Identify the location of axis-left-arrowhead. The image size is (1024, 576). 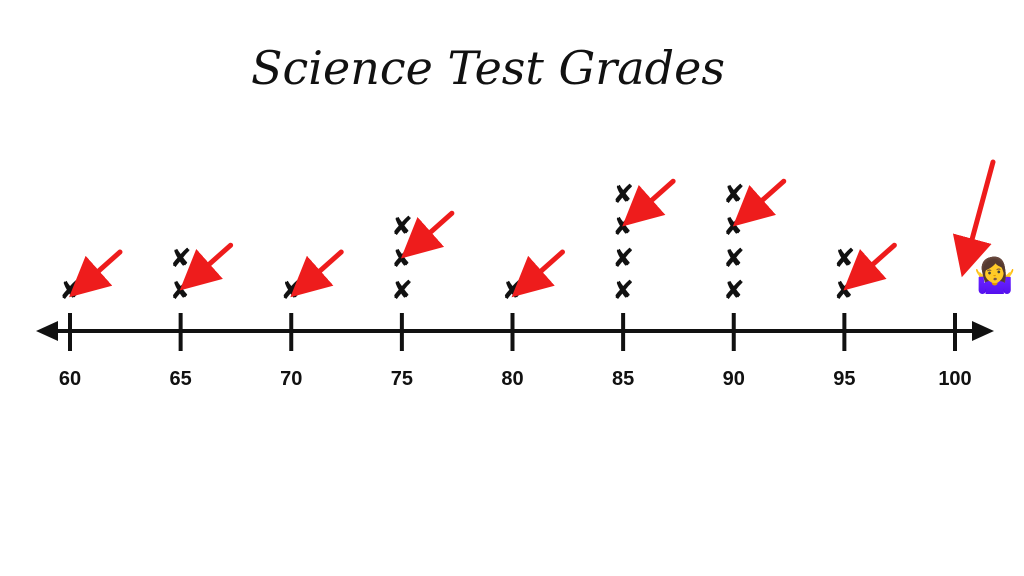
(47, 331).